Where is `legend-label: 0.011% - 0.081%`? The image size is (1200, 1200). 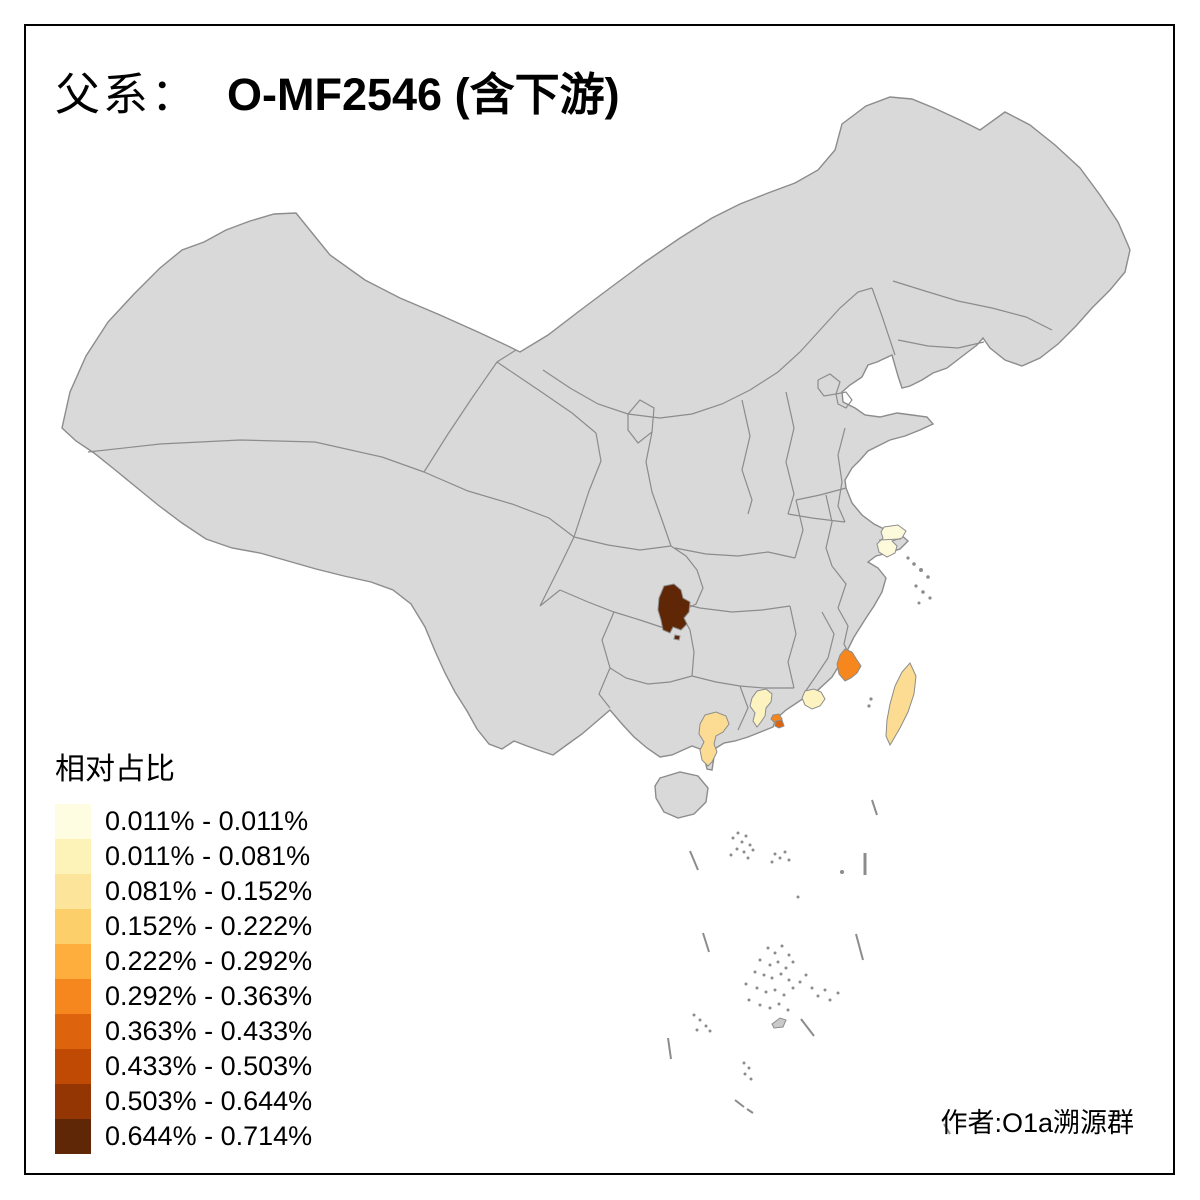 legend-label: 0.011% - 0.081% is located at coordinates (208, 856).